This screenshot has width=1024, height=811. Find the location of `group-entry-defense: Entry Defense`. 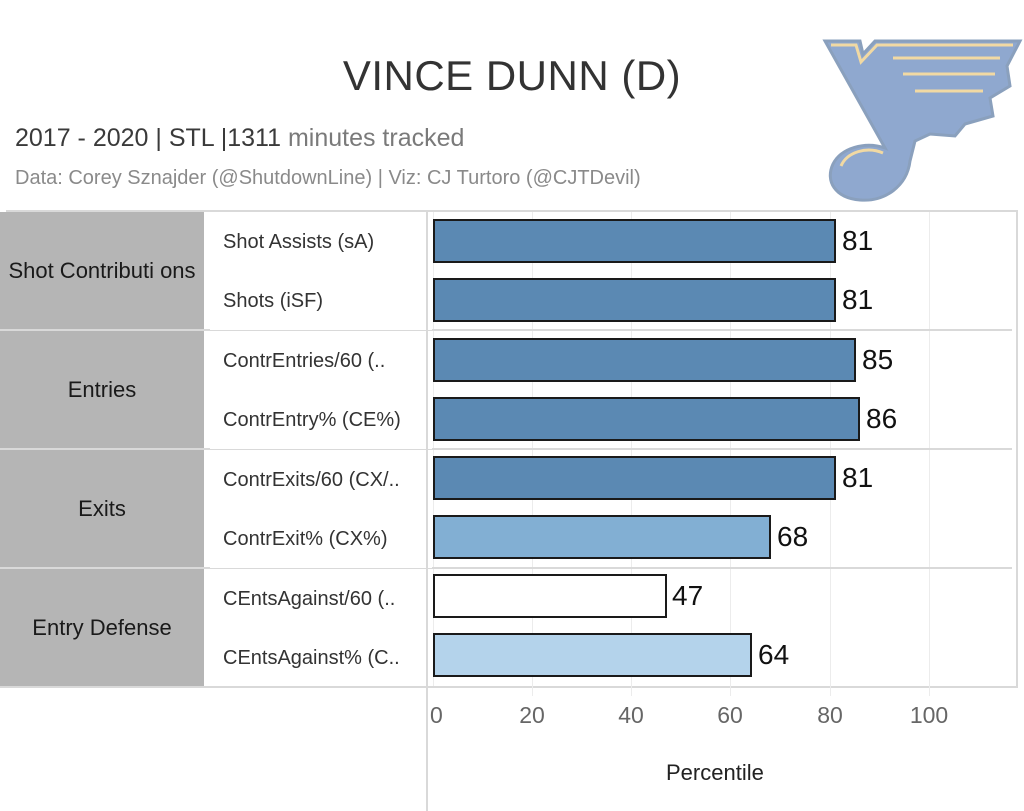

group-entry-defense: Entry Defense is located at coordinates (506, 628).